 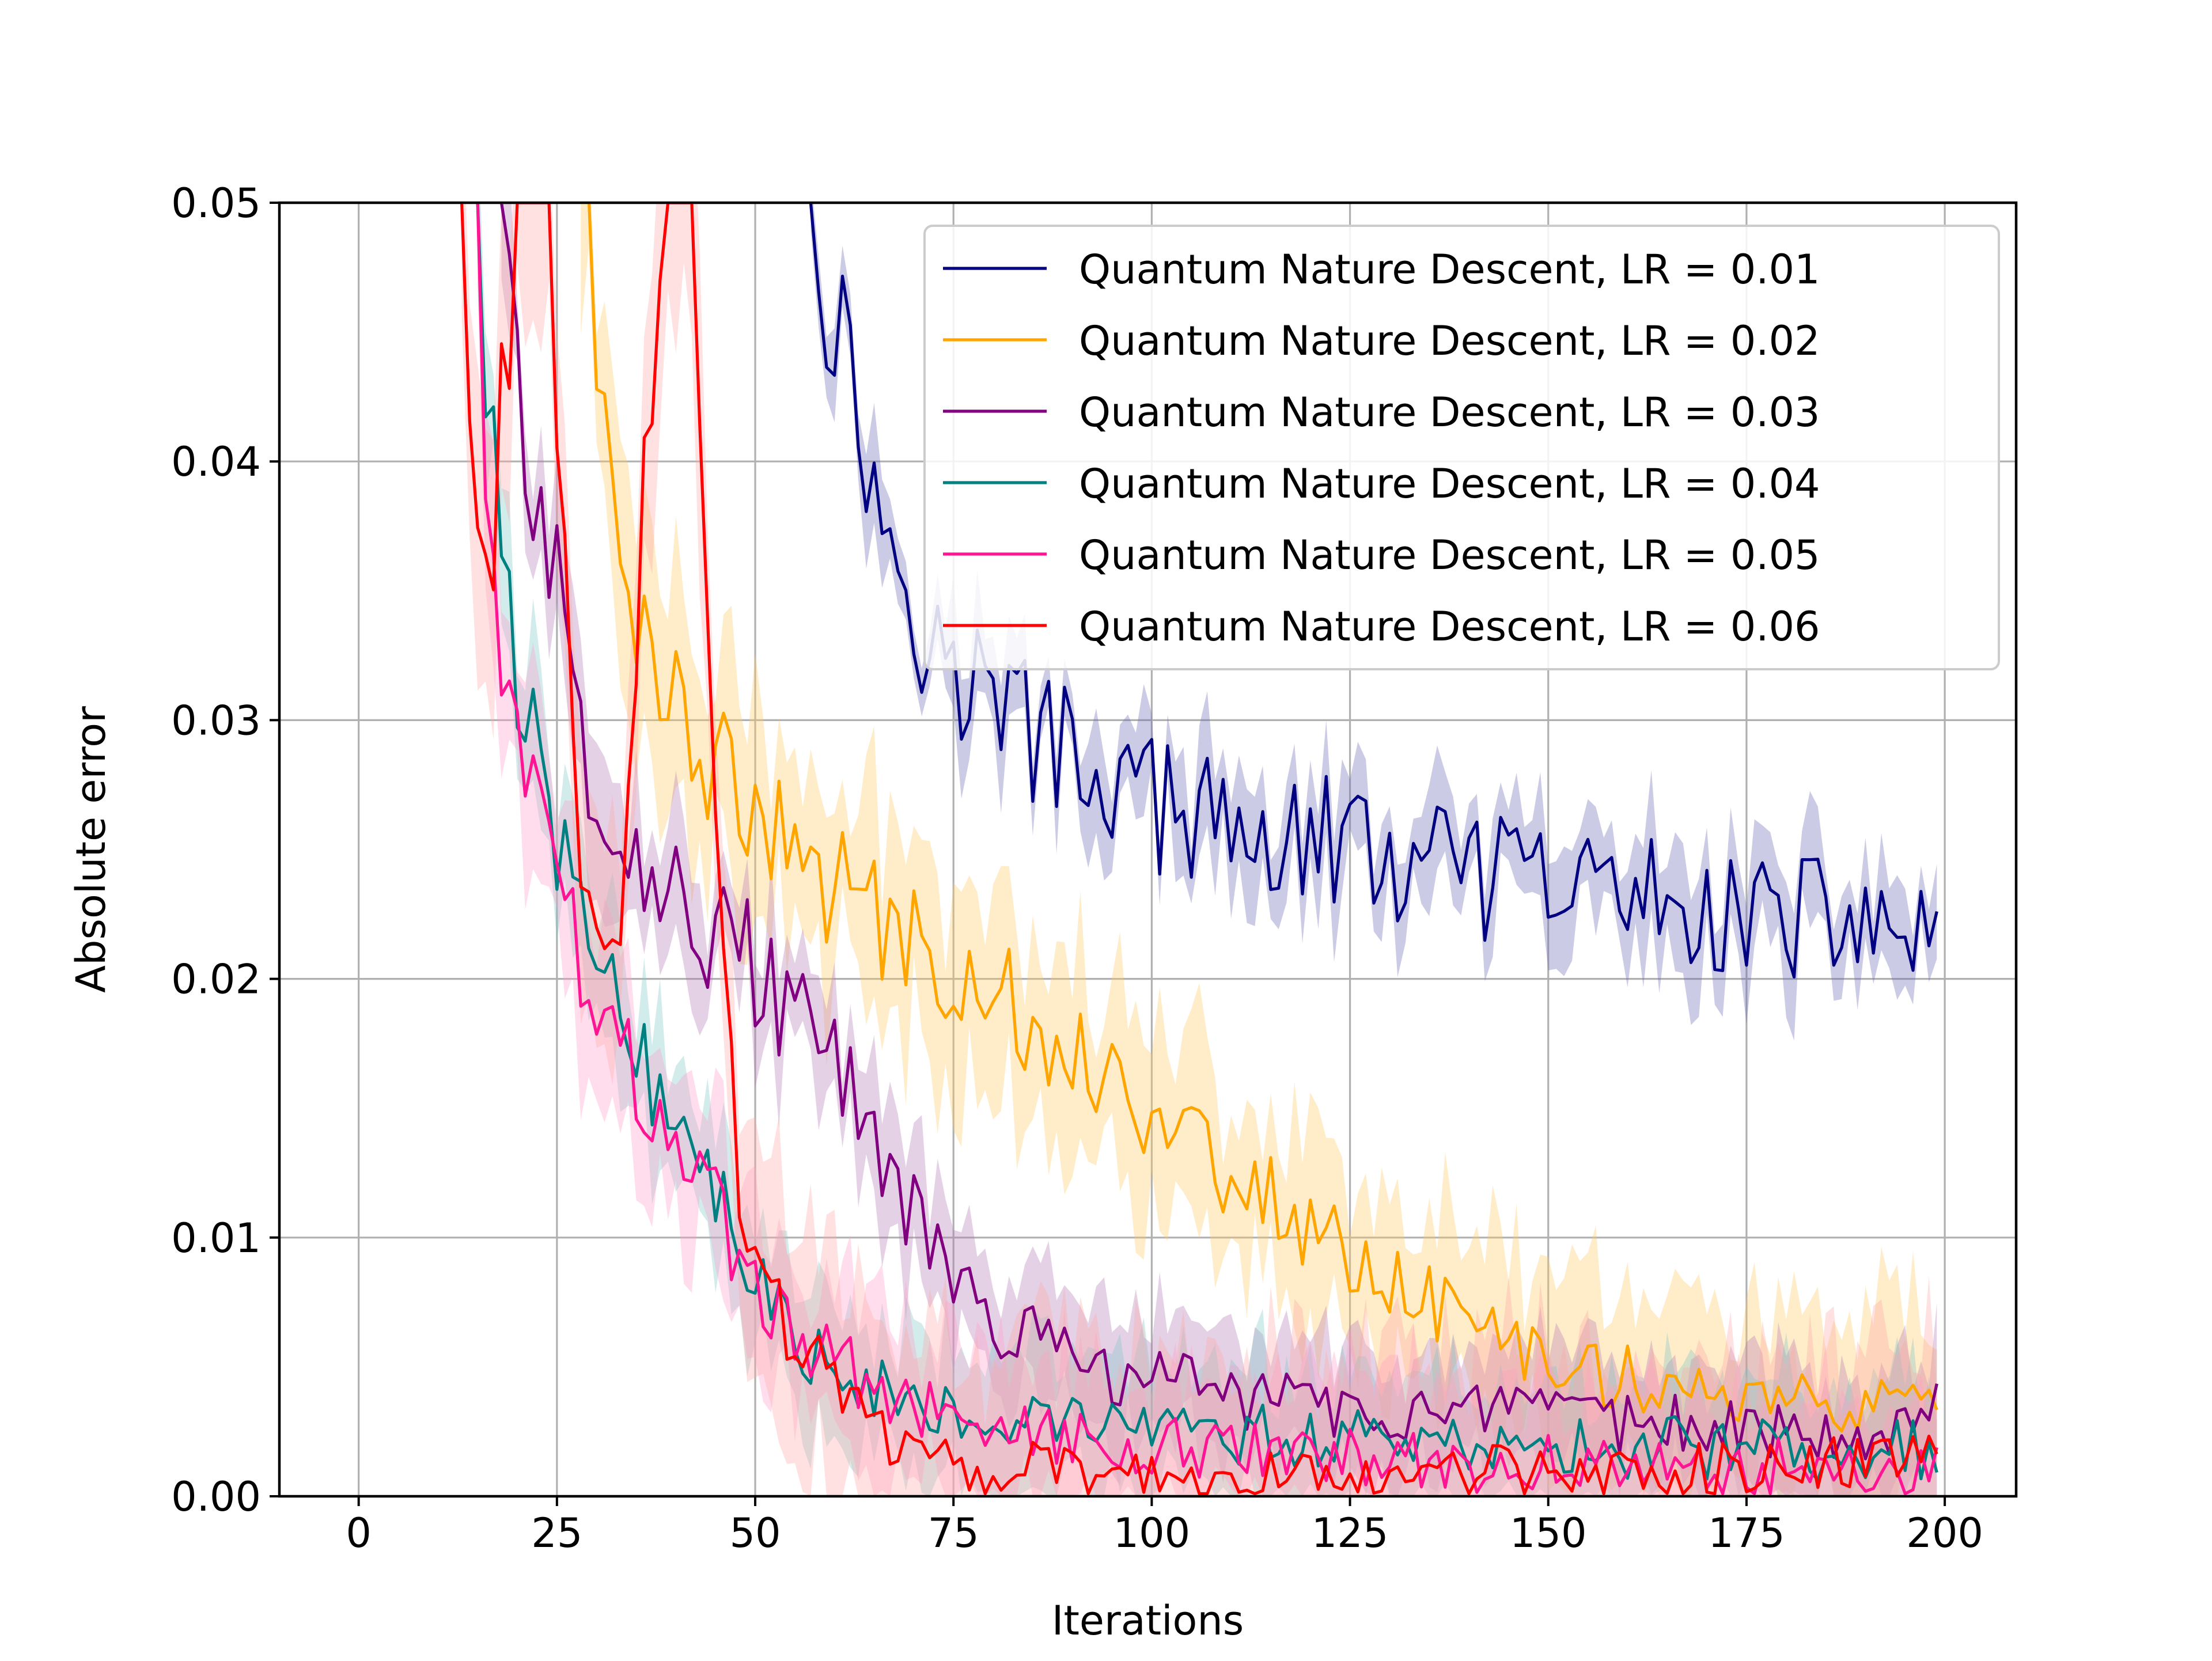 What do you see at coordinates (953, 1533) in the screenshot?
I see `x-tick-label: 75` at bounding box center [953, 1533].